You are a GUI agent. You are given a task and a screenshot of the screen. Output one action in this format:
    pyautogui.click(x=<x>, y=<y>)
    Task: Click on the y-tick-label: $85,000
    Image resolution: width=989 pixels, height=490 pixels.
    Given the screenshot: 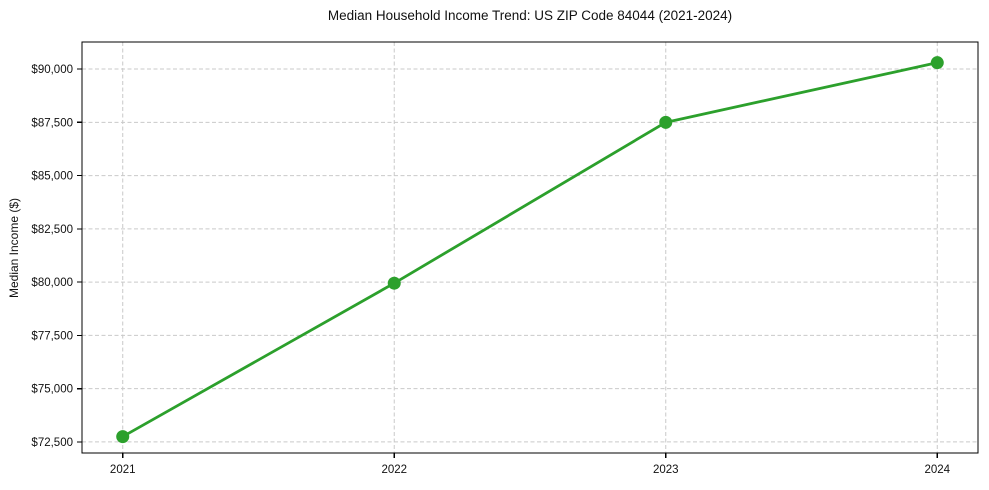 What is the action you would take?
    pyautogui.click(x=52, y=177)
    